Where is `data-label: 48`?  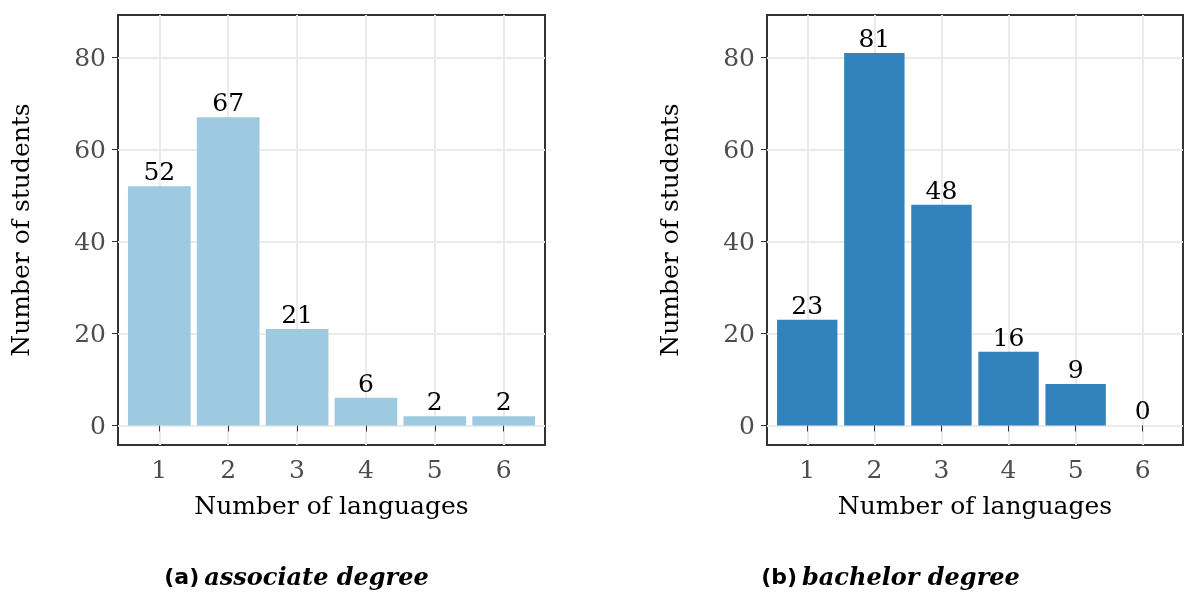 data-label: 48 is located at coordinates (941, 190).